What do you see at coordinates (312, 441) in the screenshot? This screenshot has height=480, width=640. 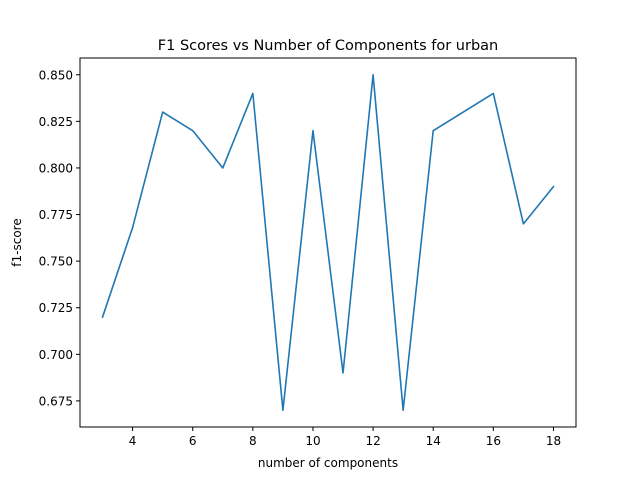 I see `x-tick-label: 10` at bounding box center [312, 441].